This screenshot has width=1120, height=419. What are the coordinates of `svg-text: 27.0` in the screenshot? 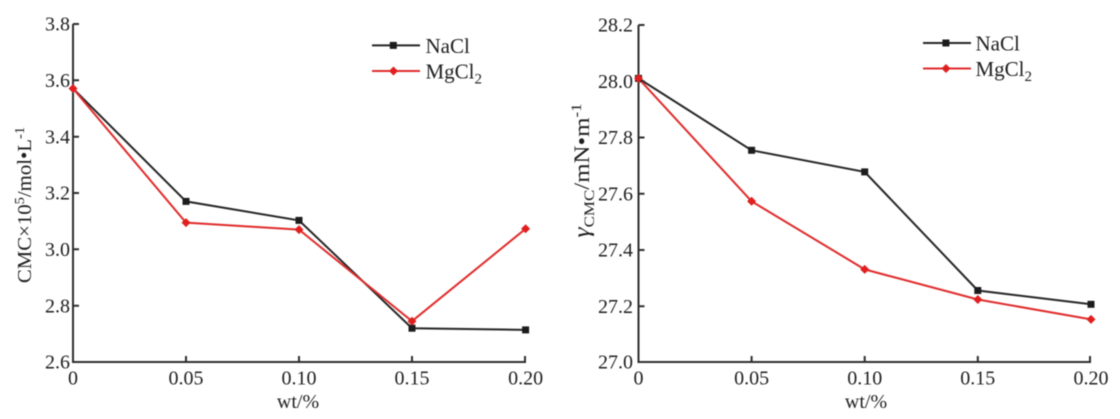 It's located at (615, 363).